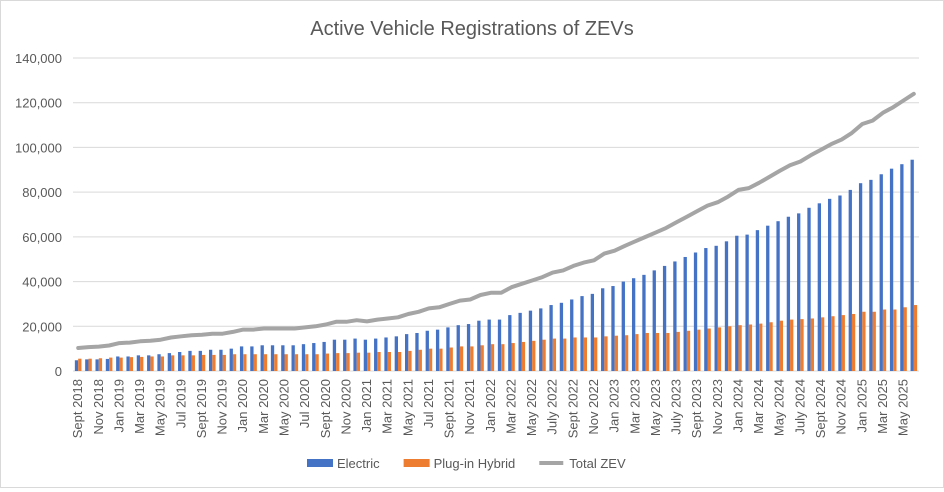 Image resolution: width=944 pixels, height=492 pixels. I want to click on x-tick-label: Jul 2021, so click(428, 403).